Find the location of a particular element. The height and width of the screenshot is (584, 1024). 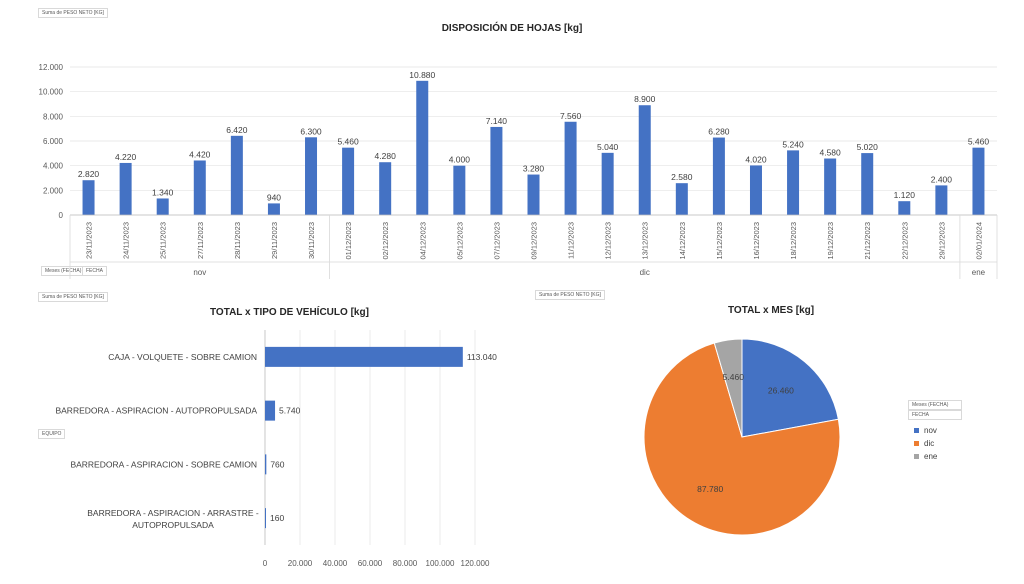

pie-legend-tag-date: FECHA is located at coordinates (935, 415).